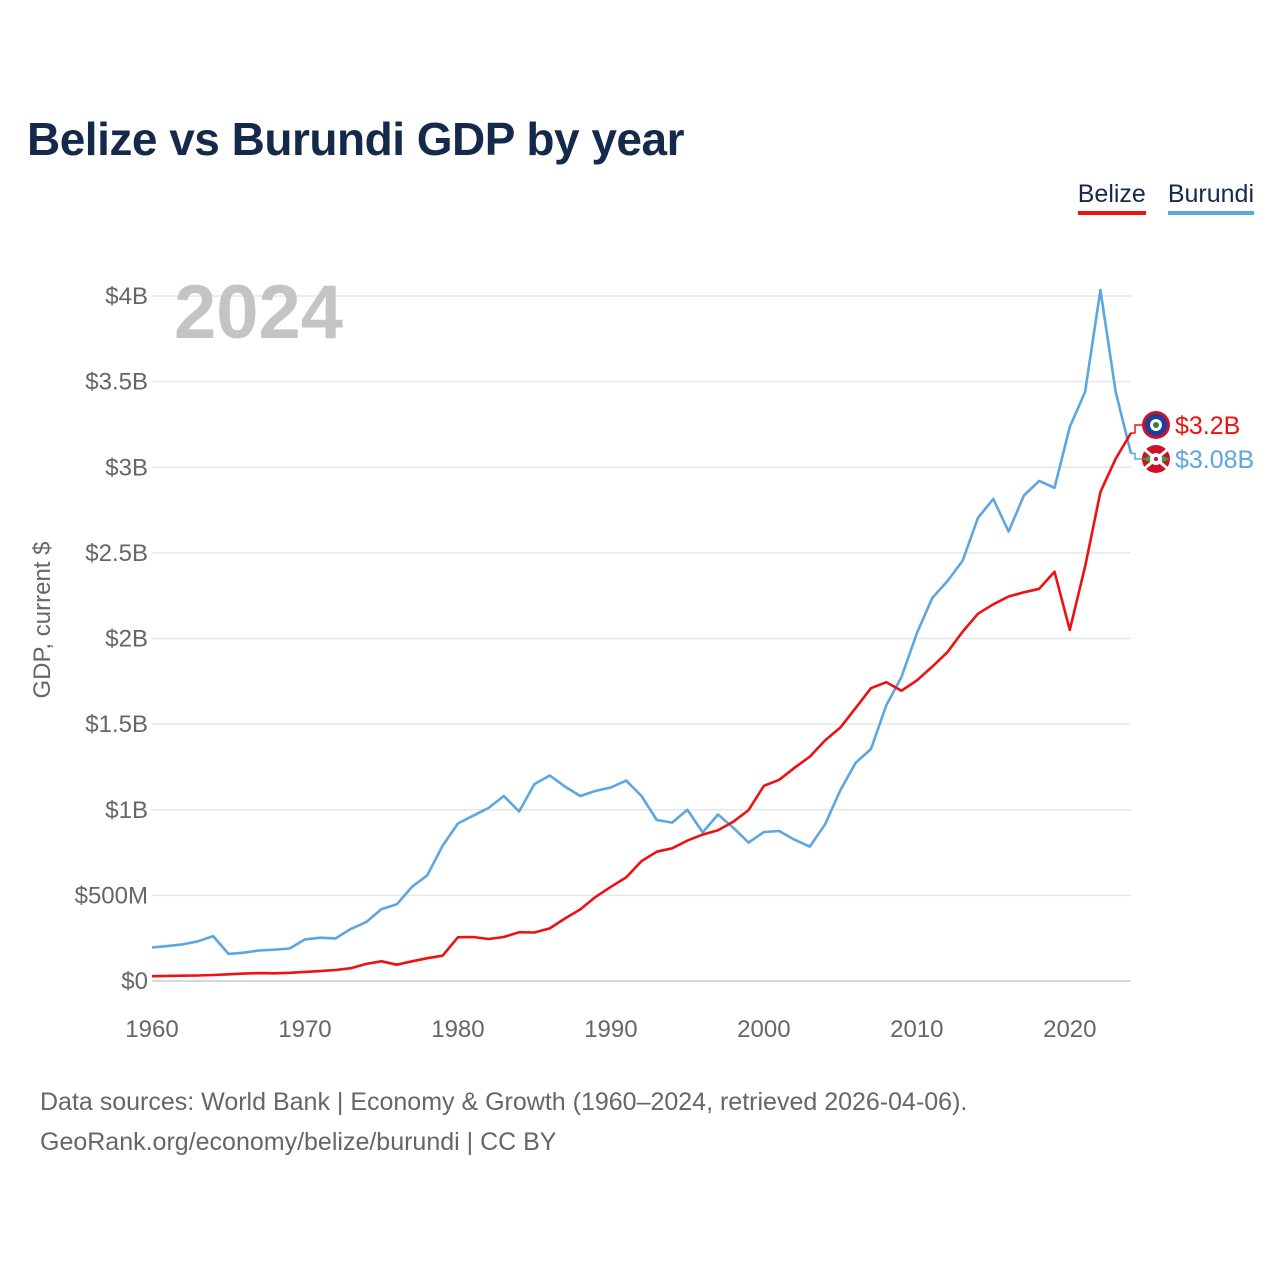 The width and height of the screenshot is (1280, 1280). Describe the element at coordinates (126, 467) in the screenshot. I see `y-tick-label: $3B` at that location.